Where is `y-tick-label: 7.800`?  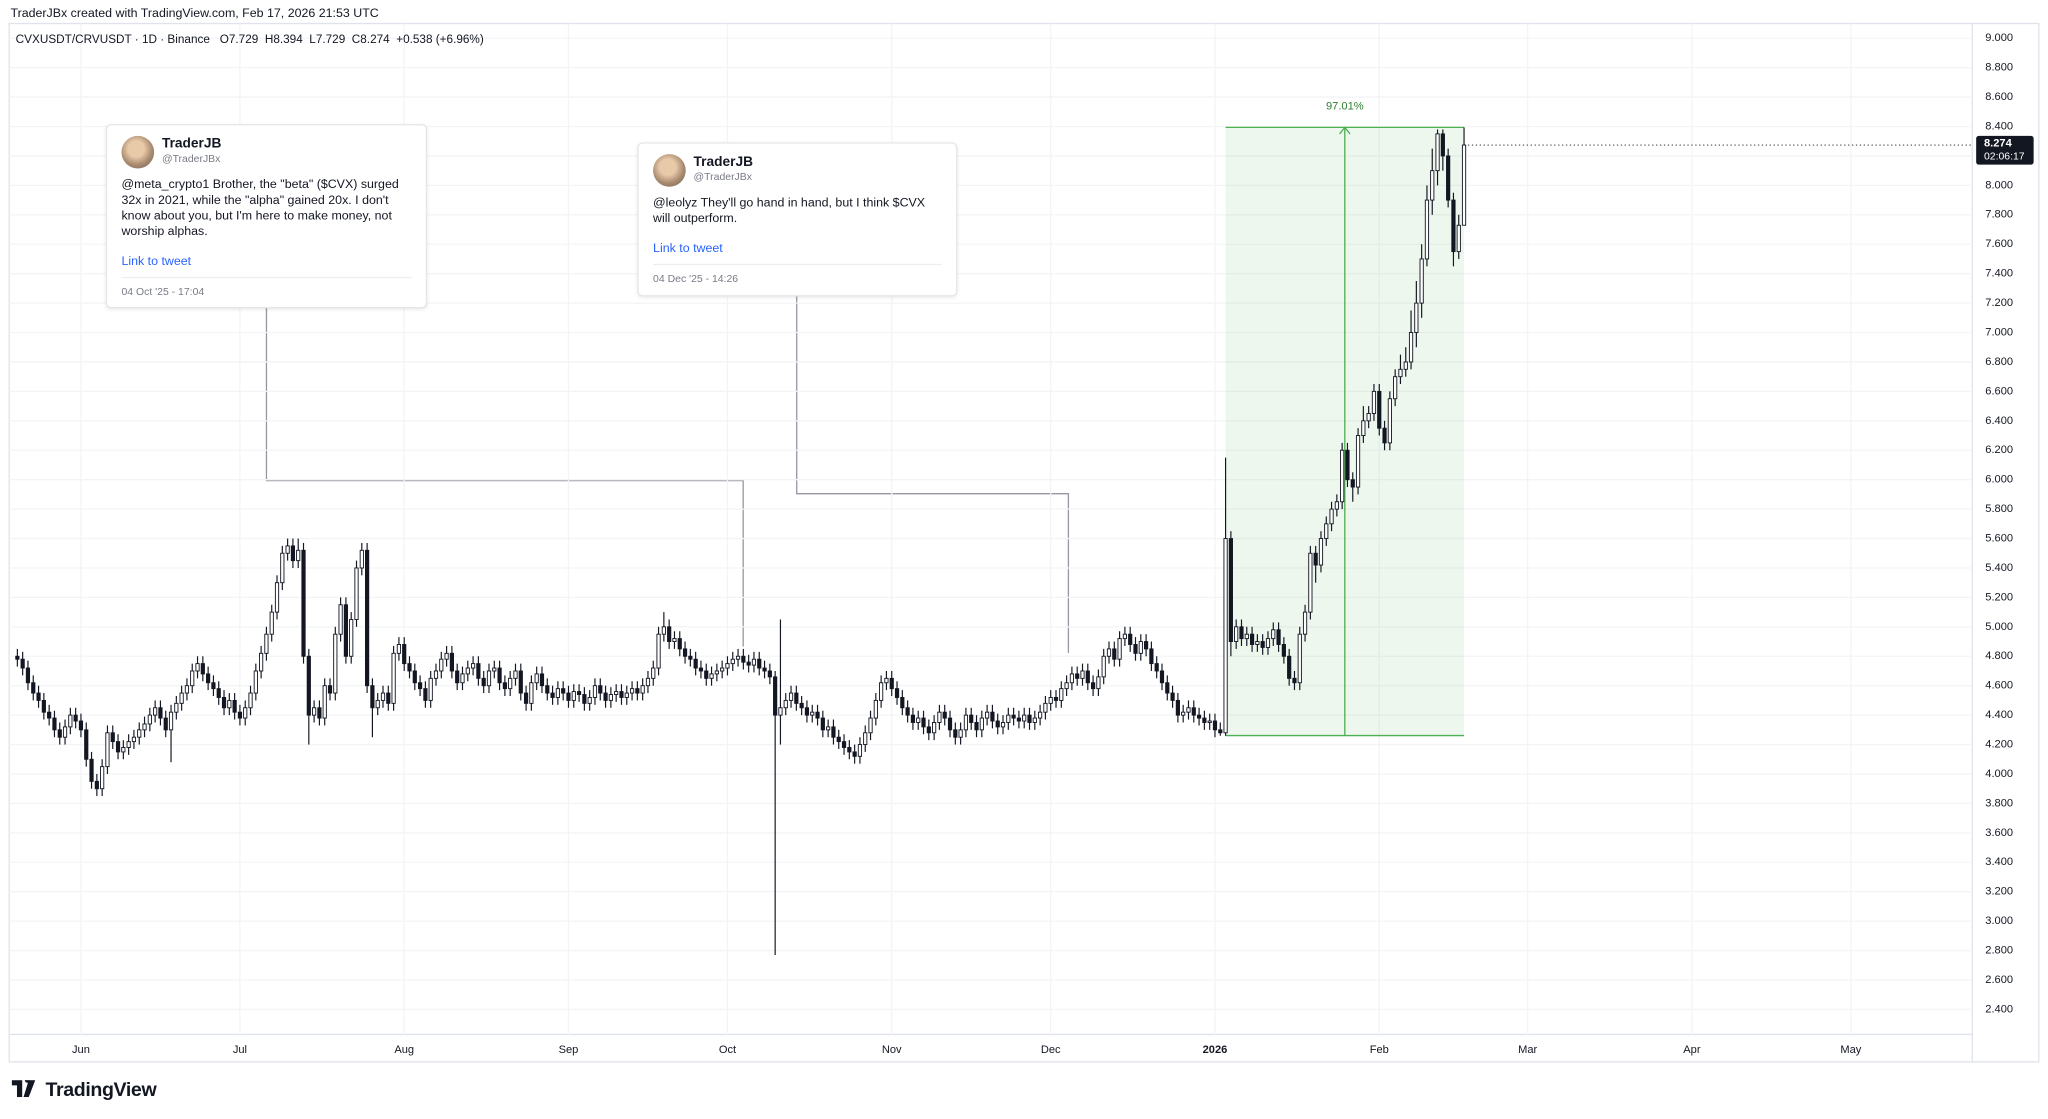 y-tick-label: 7.800 is located at coordinates (1999, 215).